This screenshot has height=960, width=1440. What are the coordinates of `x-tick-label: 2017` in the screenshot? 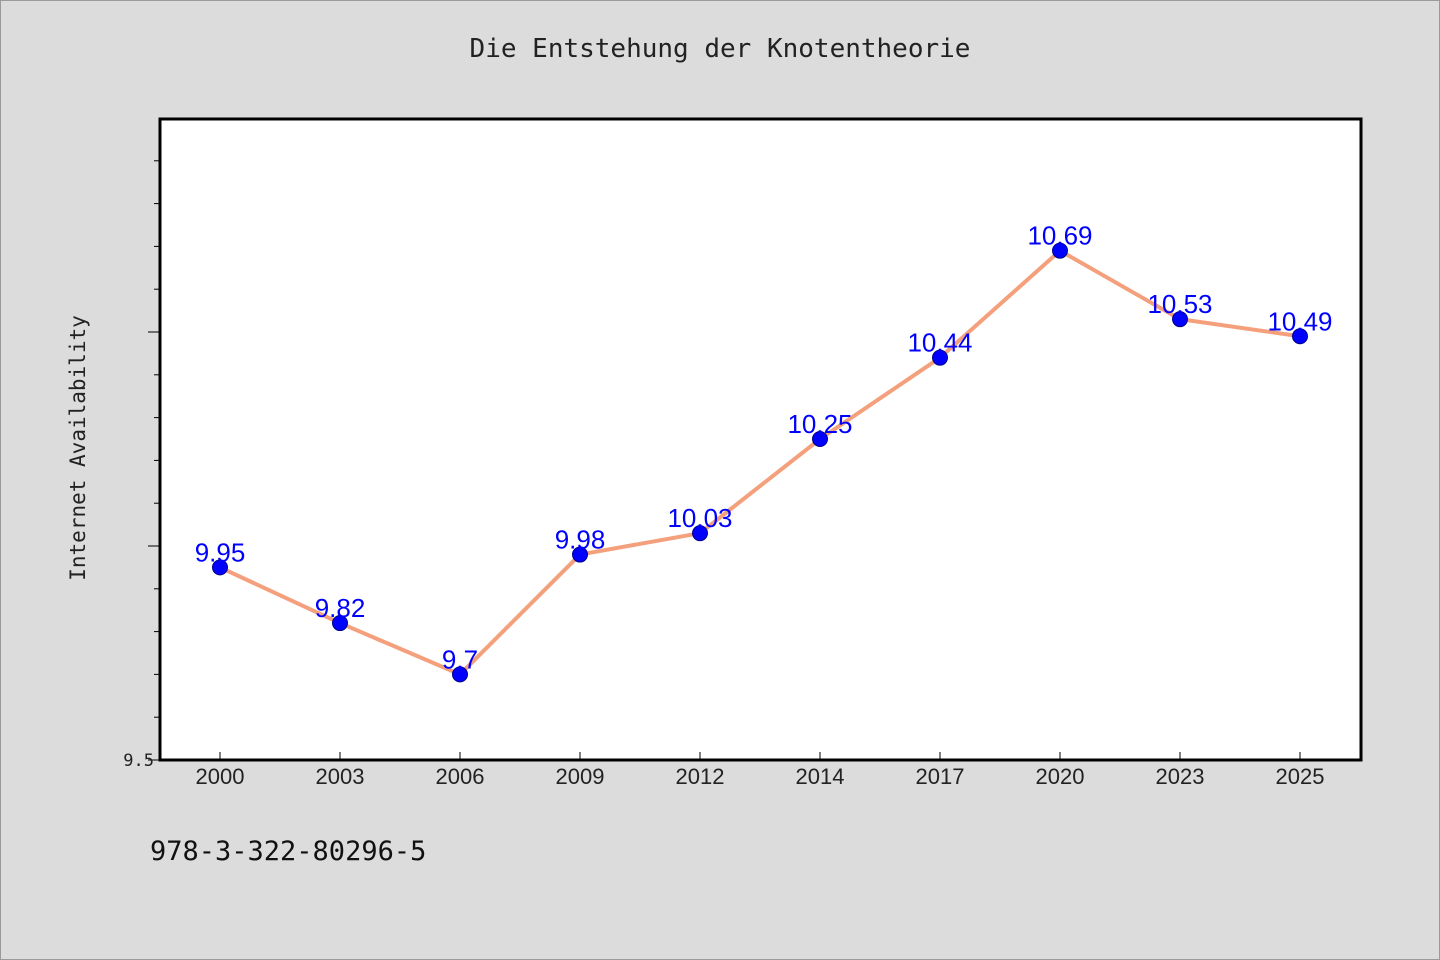 It's located at (940, 776).